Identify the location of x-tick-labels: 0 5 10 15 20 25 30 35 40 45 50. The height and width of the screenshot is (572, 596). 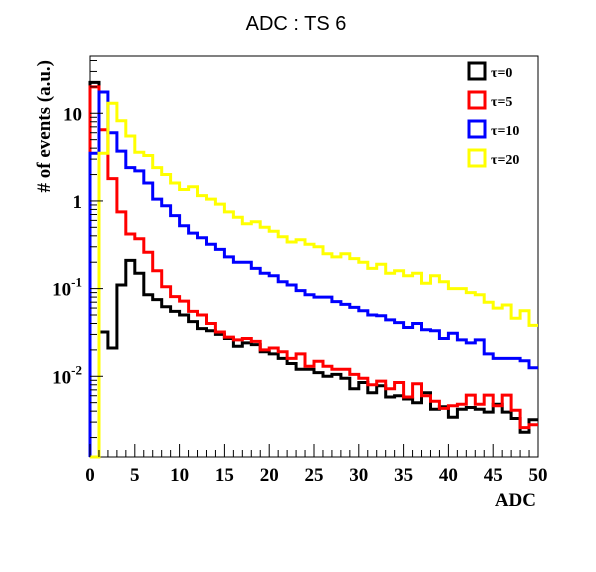
(316, 475).